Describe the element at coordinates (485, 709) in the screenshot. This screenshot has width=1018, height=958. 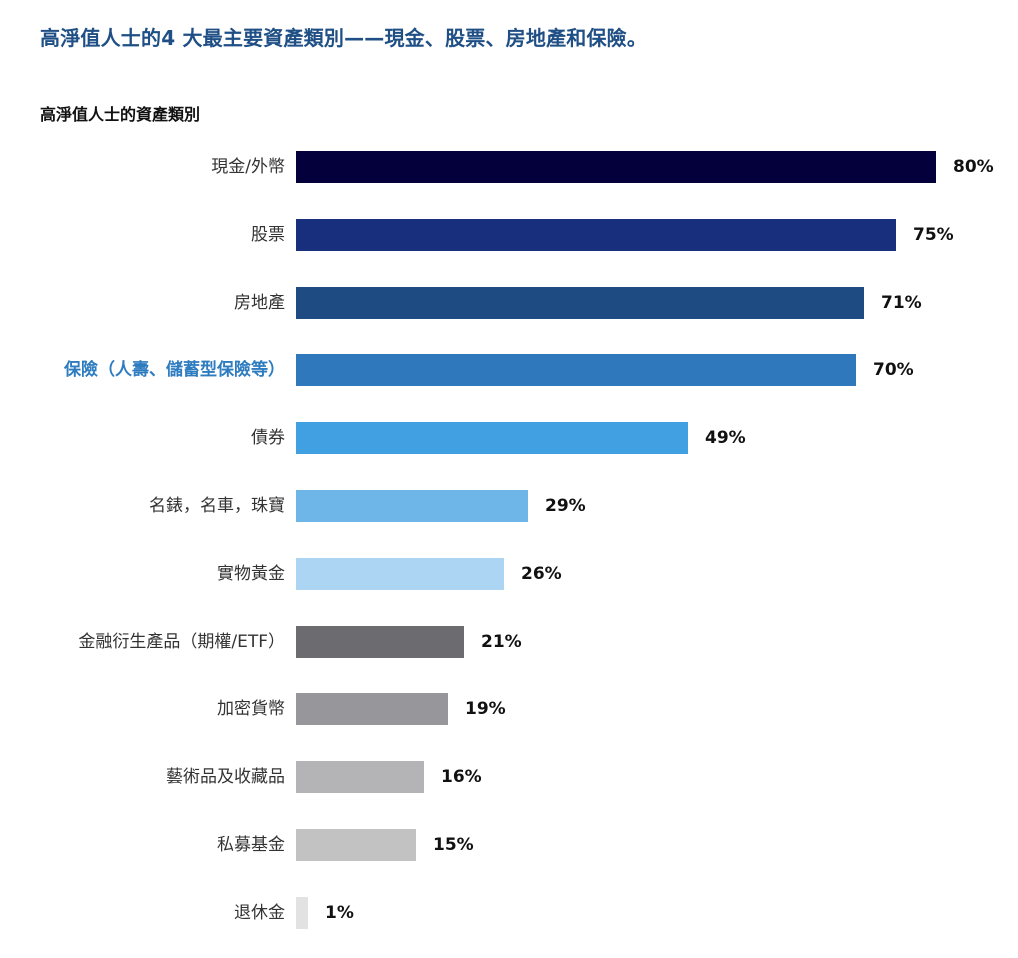
I see `value-label: 19%` at that location.